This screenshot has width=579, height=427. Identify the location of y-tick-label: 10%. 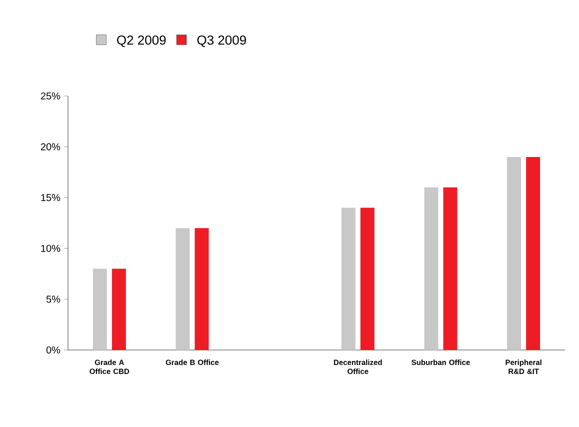
(50, 248).